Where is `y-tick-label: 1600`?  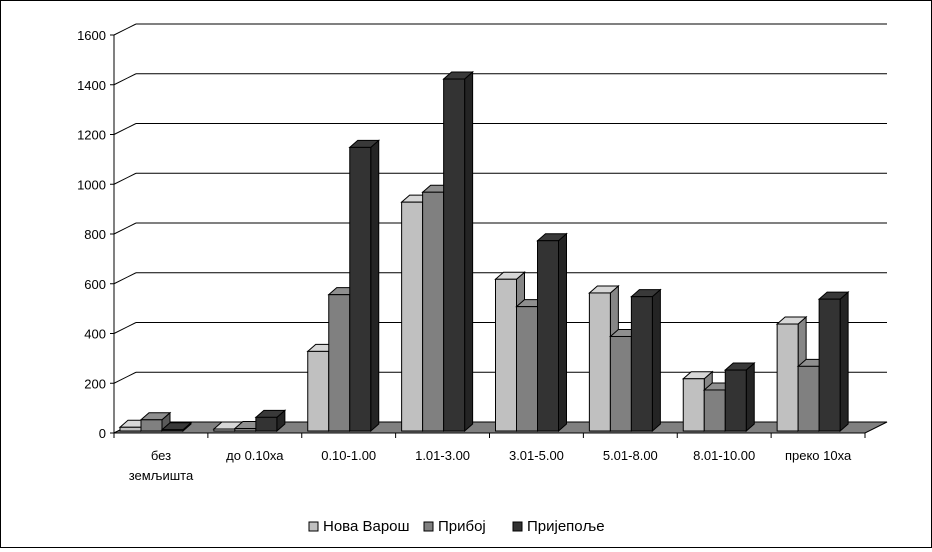
y-tick-label: 1600 is located at coordinates (91, 35).